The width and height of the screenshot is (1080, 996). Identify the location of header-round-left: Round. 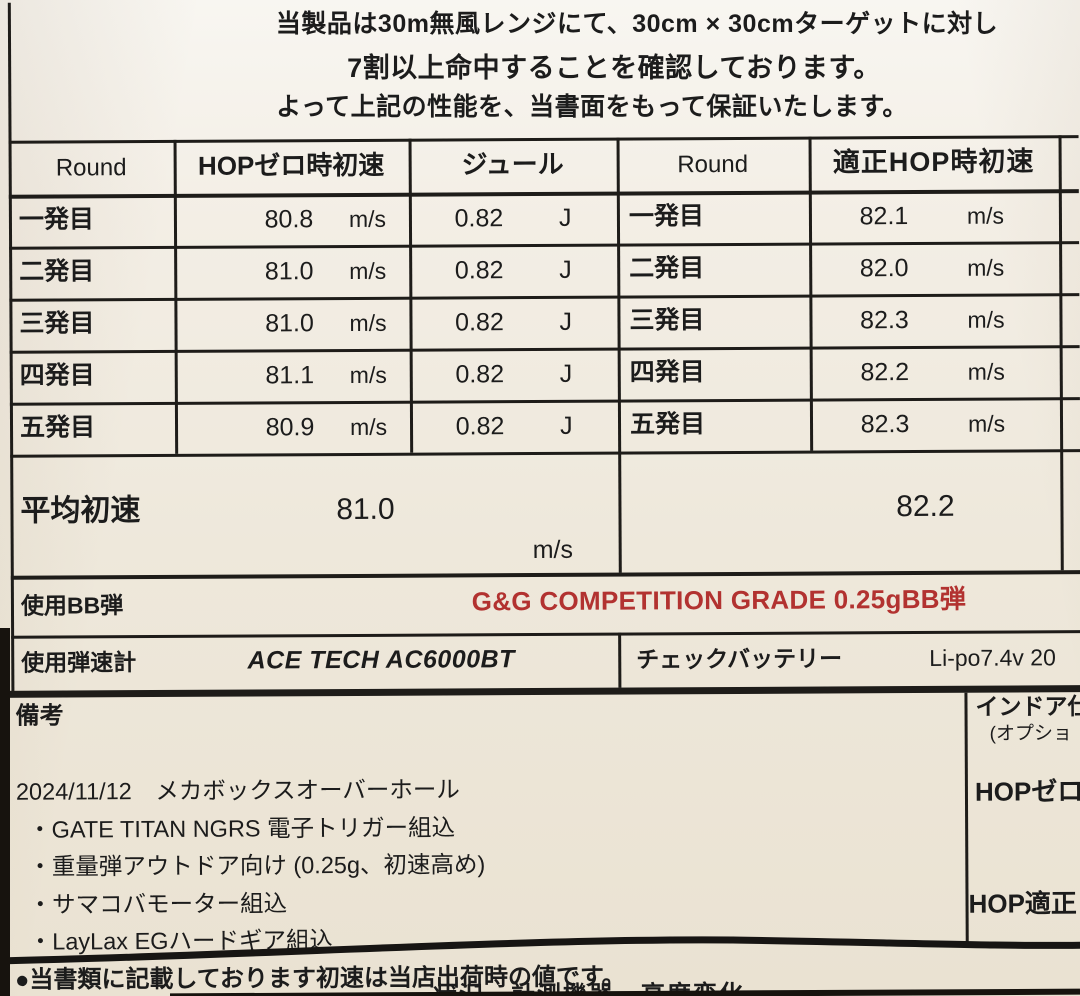
(91, 168).